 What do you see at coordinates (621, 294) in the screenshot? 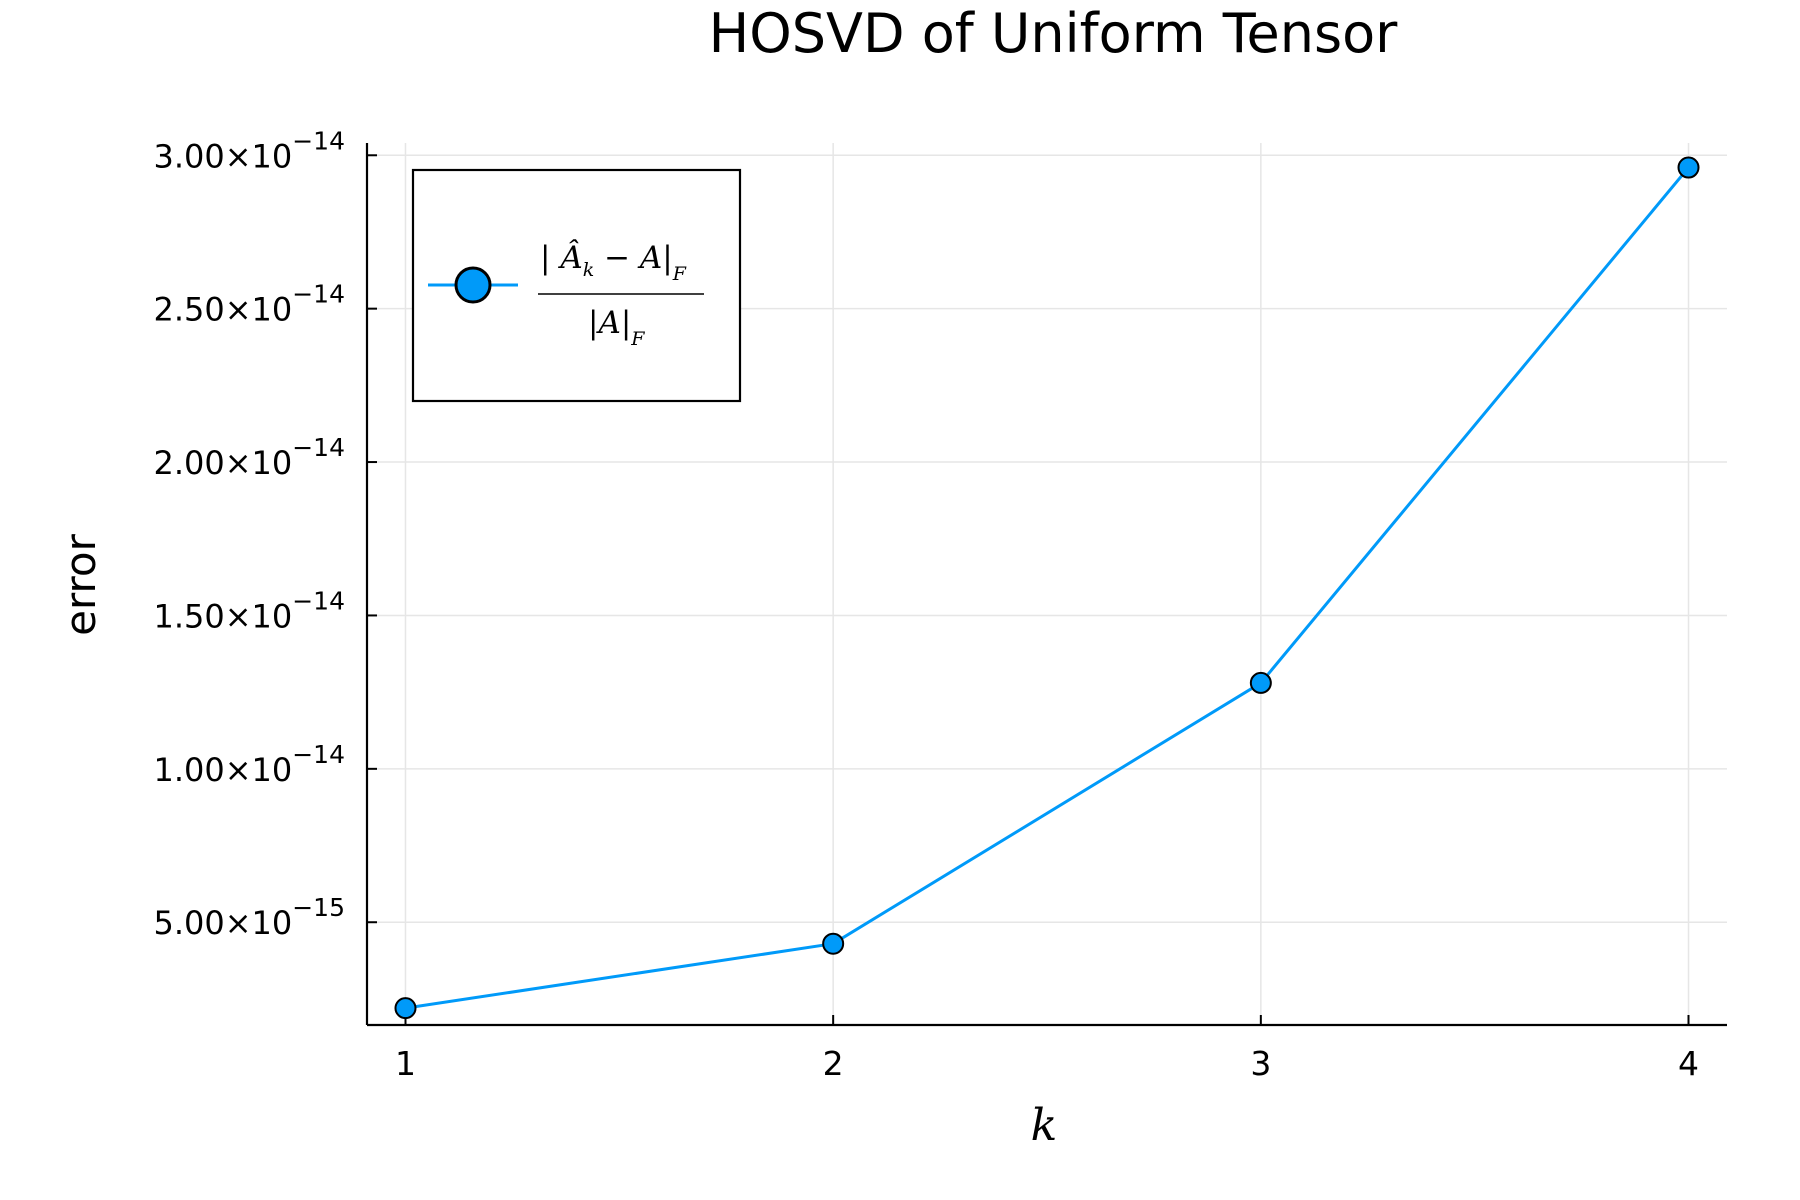
I see `legend-label: | Âk − A|F |A|F` at bounding box center [621, 294].